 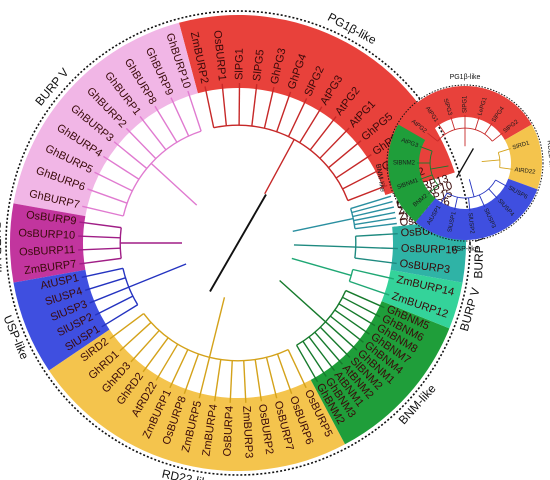 What do you see at coordinates (361, 179) in the screenshot?
I see `big-branch-ghpg1` at bounding box center [361, 179].